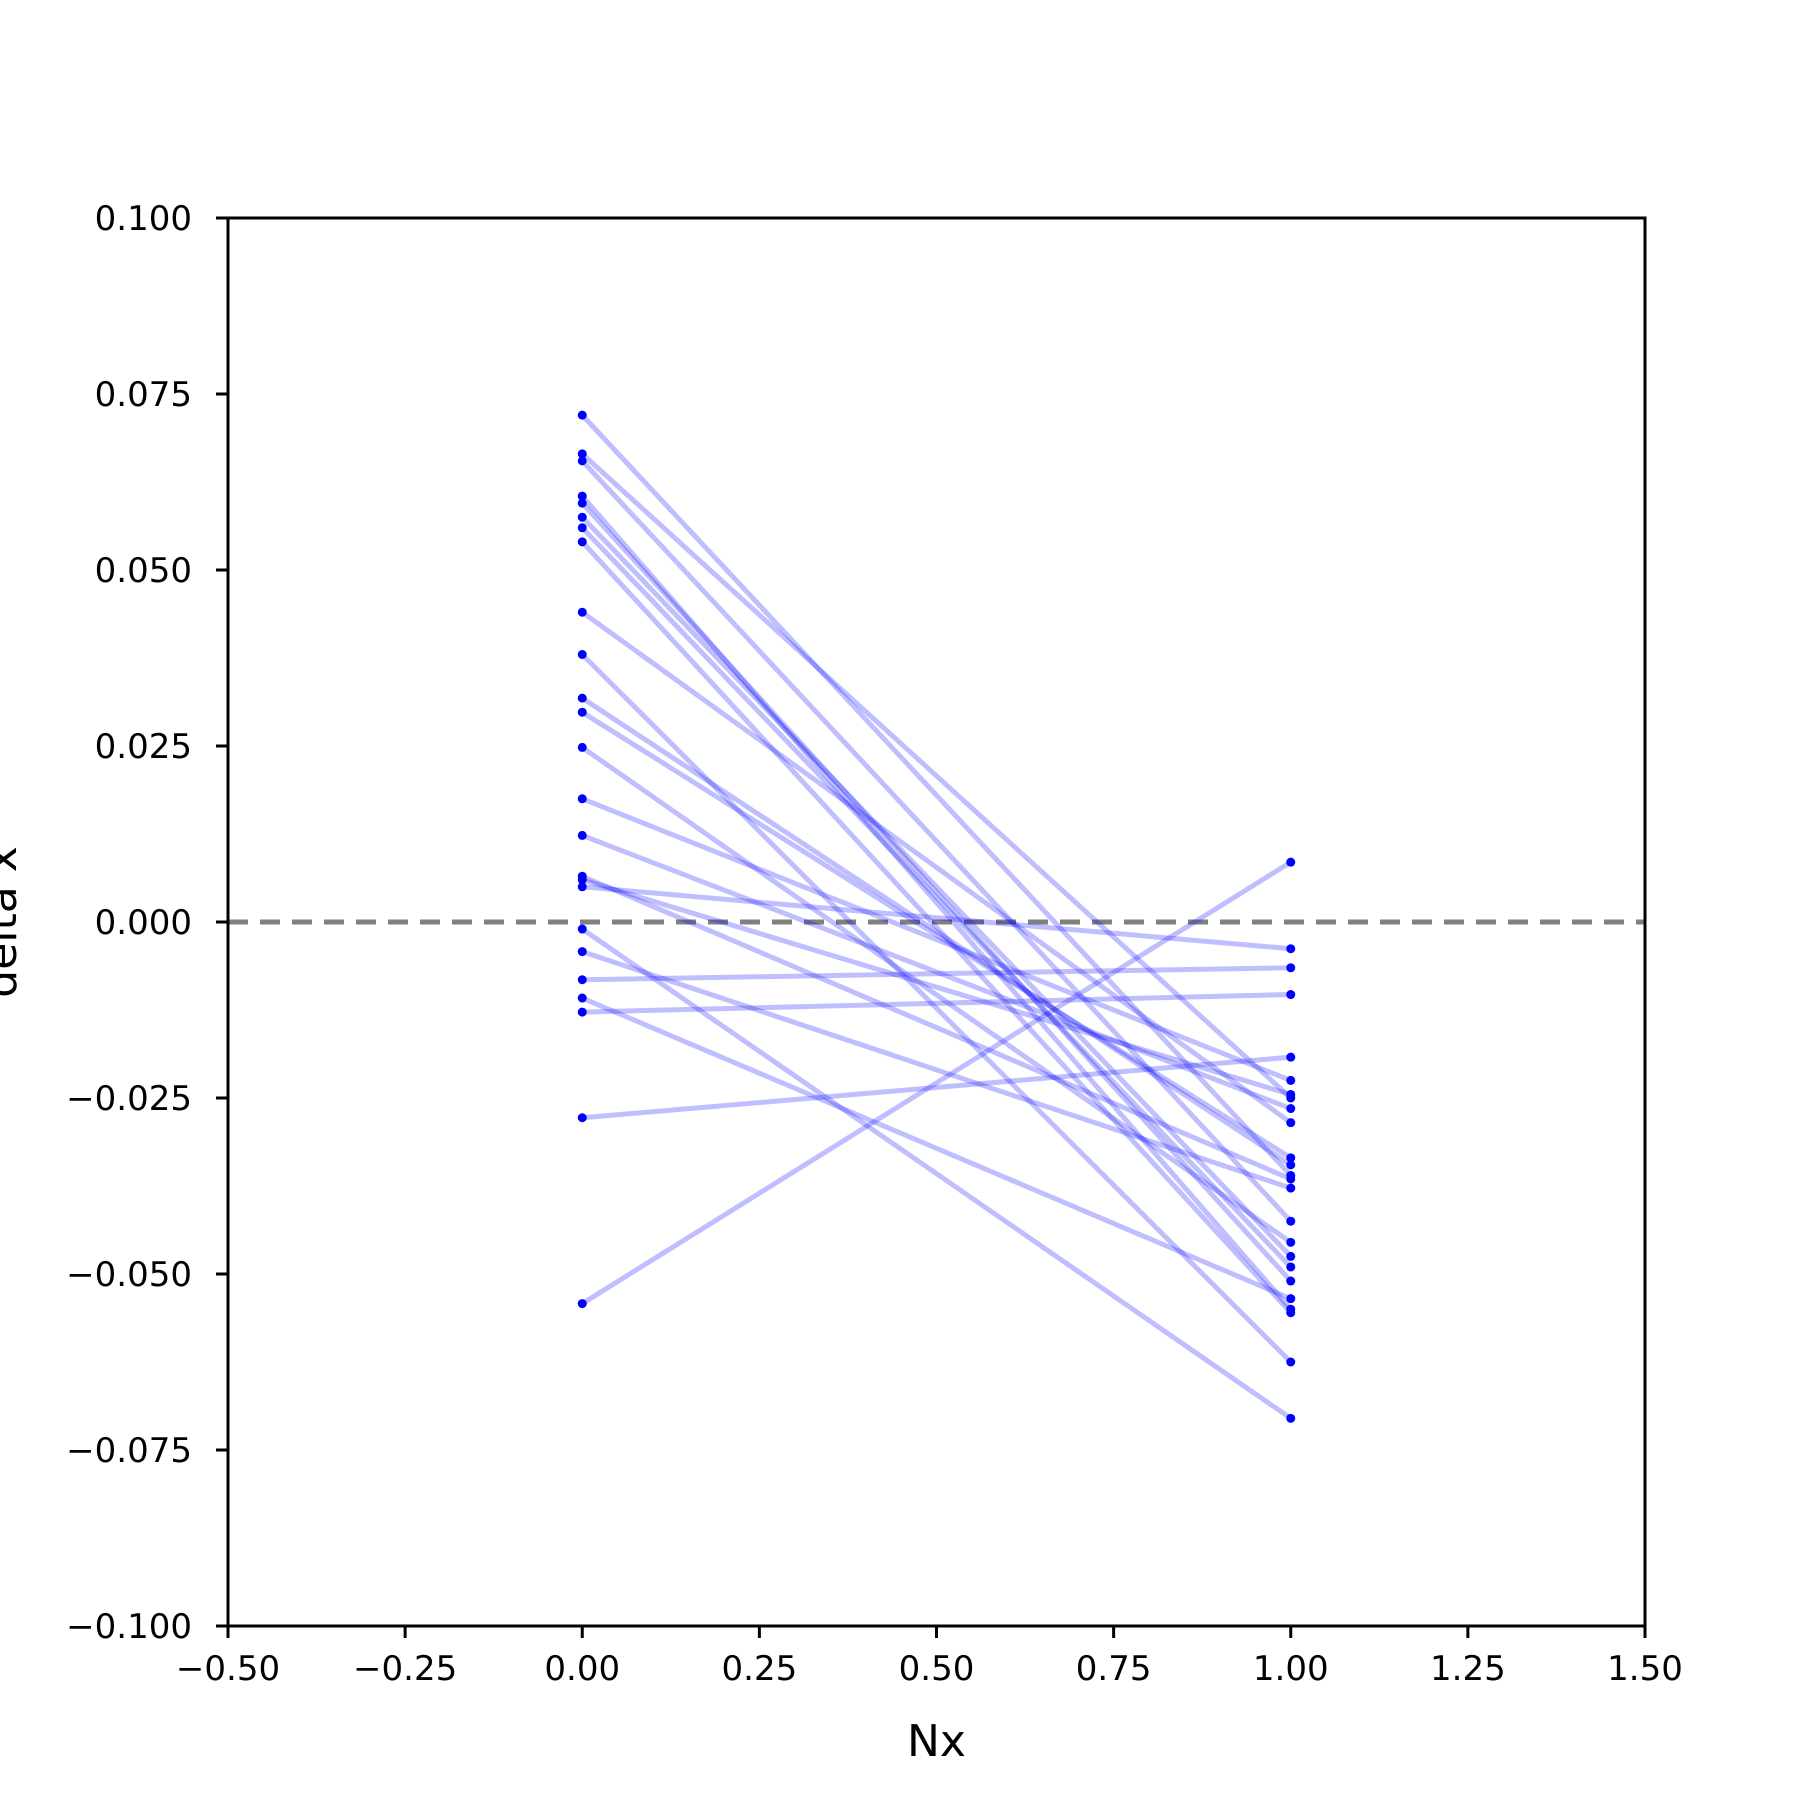 Image resolution: width=1800 pixels, height=1800 pixels. Describe the element at coordinates (143, 923) in the screenshot. I see `y-tick-label: 0.000` at that location.